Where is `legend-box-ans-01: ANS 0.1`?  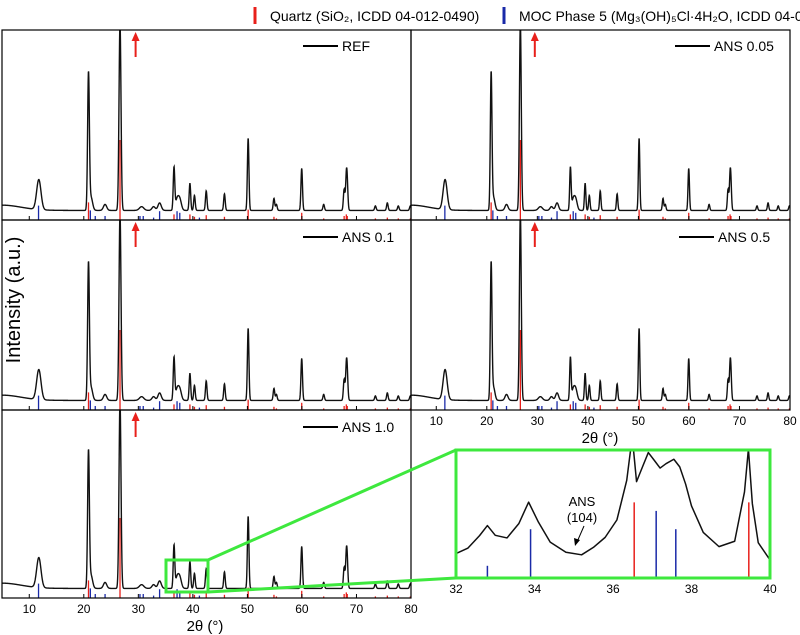 legend-box-ans-01: ANS 0.1 is located at coordinates (348, 237).